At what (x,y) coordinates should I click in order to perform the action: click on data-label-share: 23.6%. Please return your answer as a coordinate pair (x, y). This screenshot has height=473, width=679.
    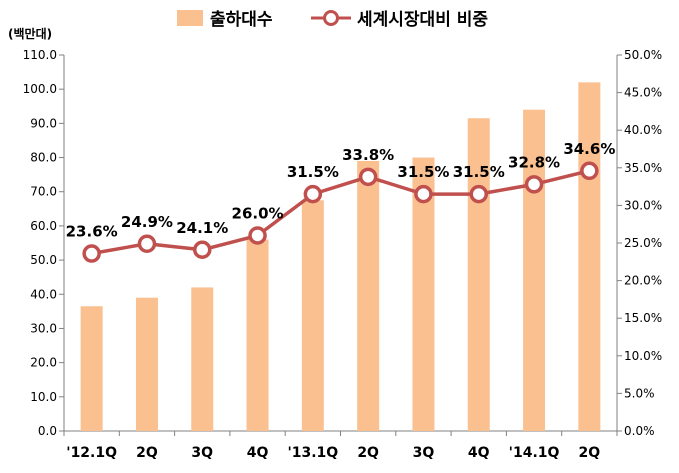
    Looking at the image, I should click on (92, 232).